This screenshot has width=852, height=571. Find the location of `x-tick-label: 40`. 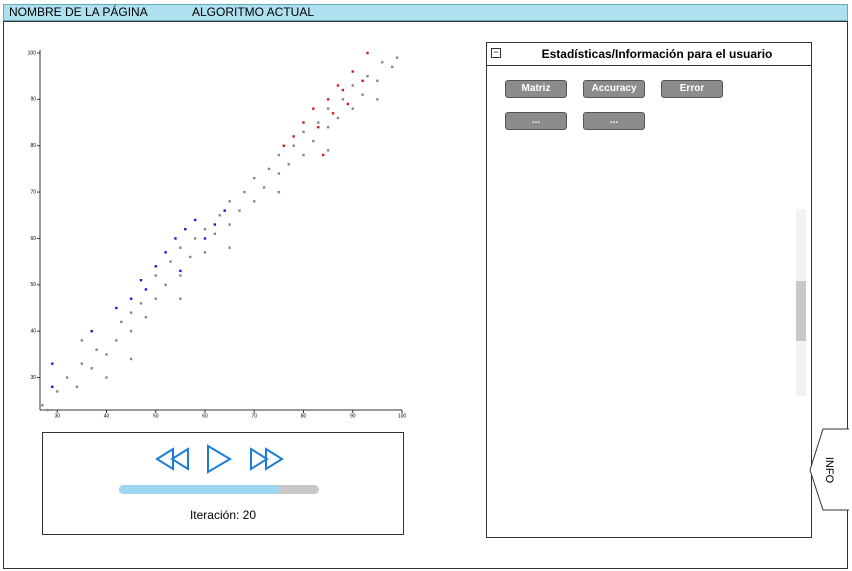

x-tick-label: 40 is located at coordinates (107, 416).